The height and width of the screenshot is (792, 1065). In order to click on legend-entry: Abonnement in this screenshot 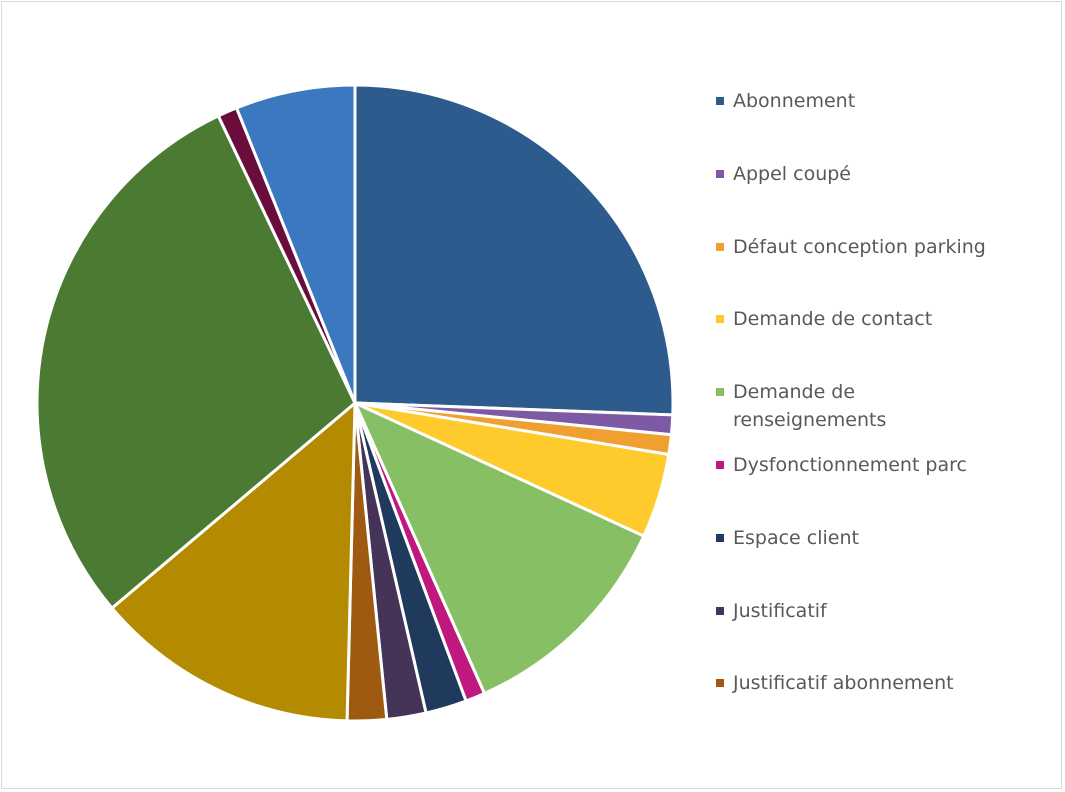, I will do `click(785, 101)`.